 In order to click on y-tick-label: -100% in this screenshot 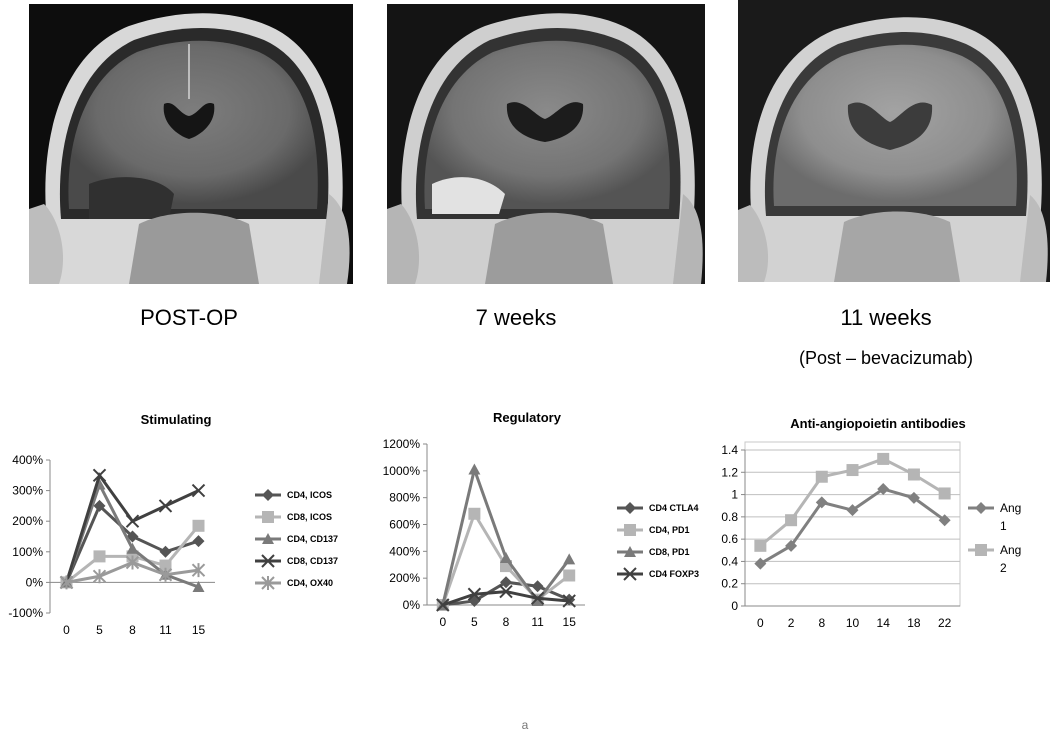, I will do `click(25, 613)`.